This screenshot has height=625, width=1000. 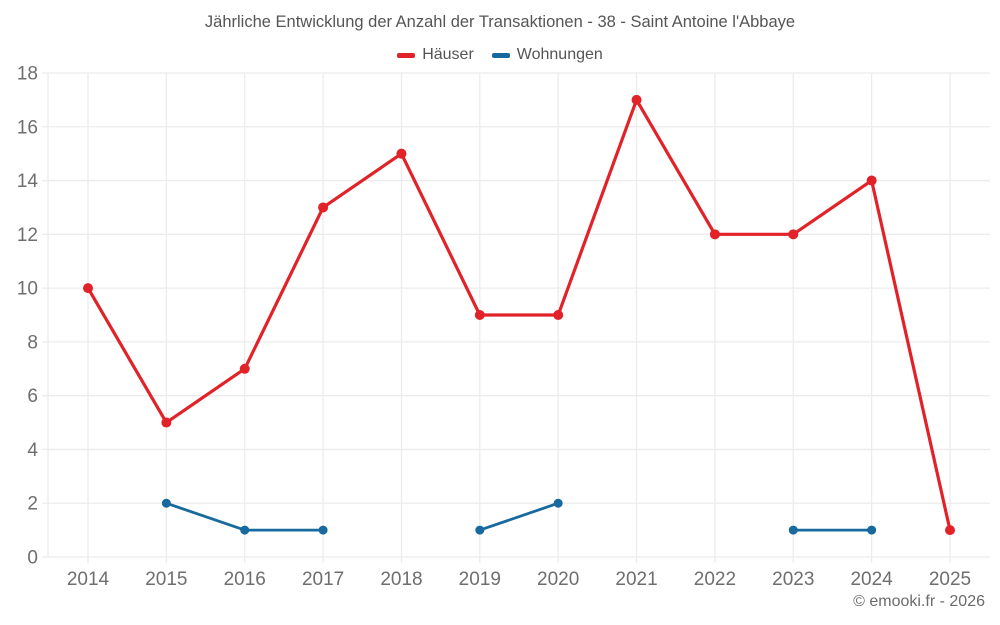 I want to click on y-tick-label: 8, so click(x=32, y=342).